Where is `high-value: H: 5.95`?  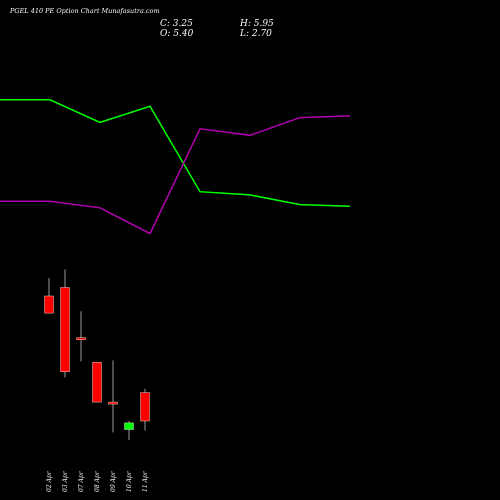 high-value: H: 5.95 is located at coordinates (257, 24).